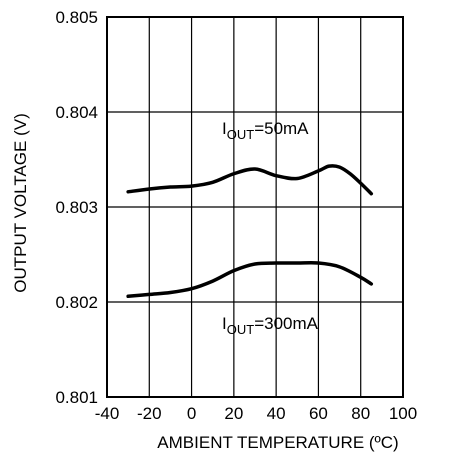 Image resolution: width=462 pixels, height=459 pixels. Describe the element at coordinates (250, 280) in the screenshot. I see `series-line-iout-300ma` at that location.